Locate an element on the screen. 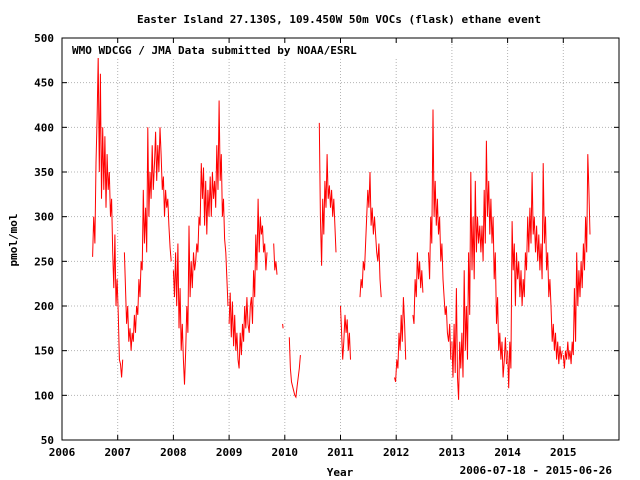  y-tick-label: 400 is located at coordinates (44, 127).